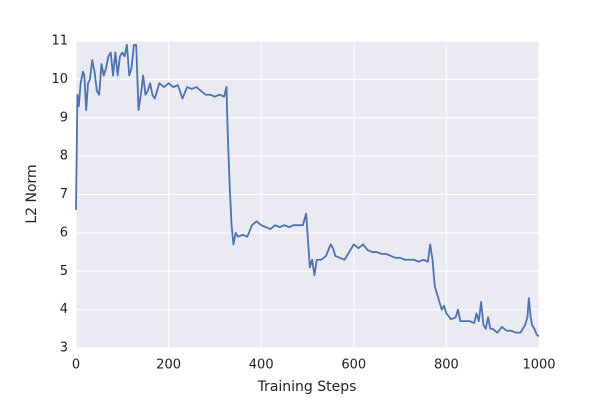 This screenshot has width=600, height=400. Describe the element at coordinates (64, 271) in the screenshot. I see `y-tick-label: 5` at that location.